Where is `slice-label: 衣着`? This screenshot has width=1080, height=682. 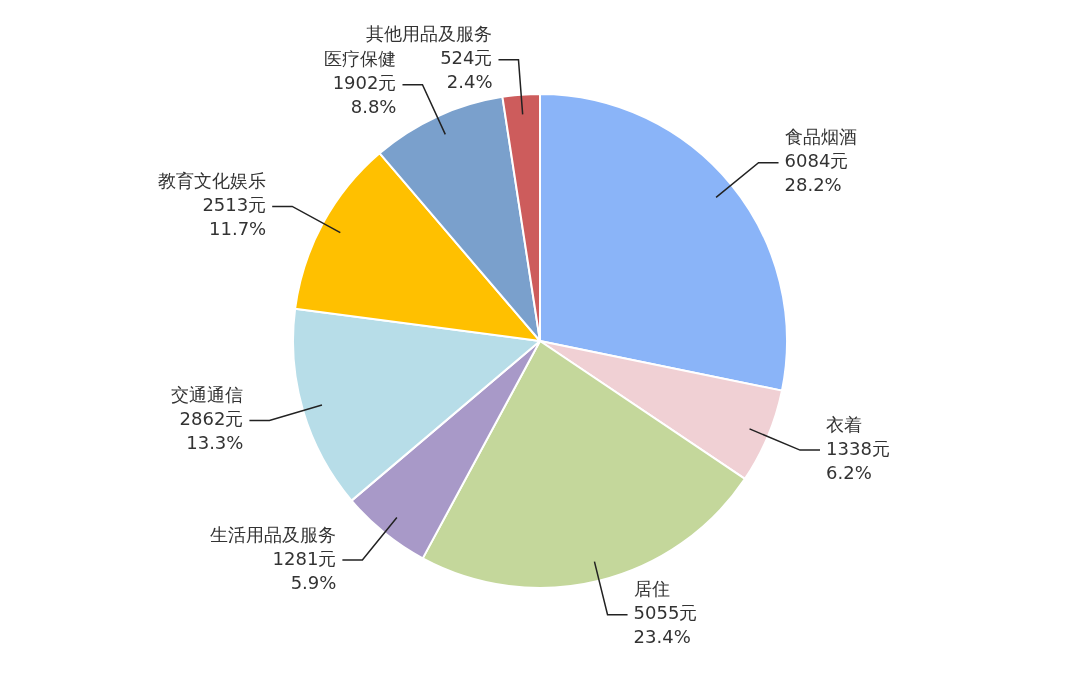
slice-label: 衣着 is located at coordinates (844, 424).